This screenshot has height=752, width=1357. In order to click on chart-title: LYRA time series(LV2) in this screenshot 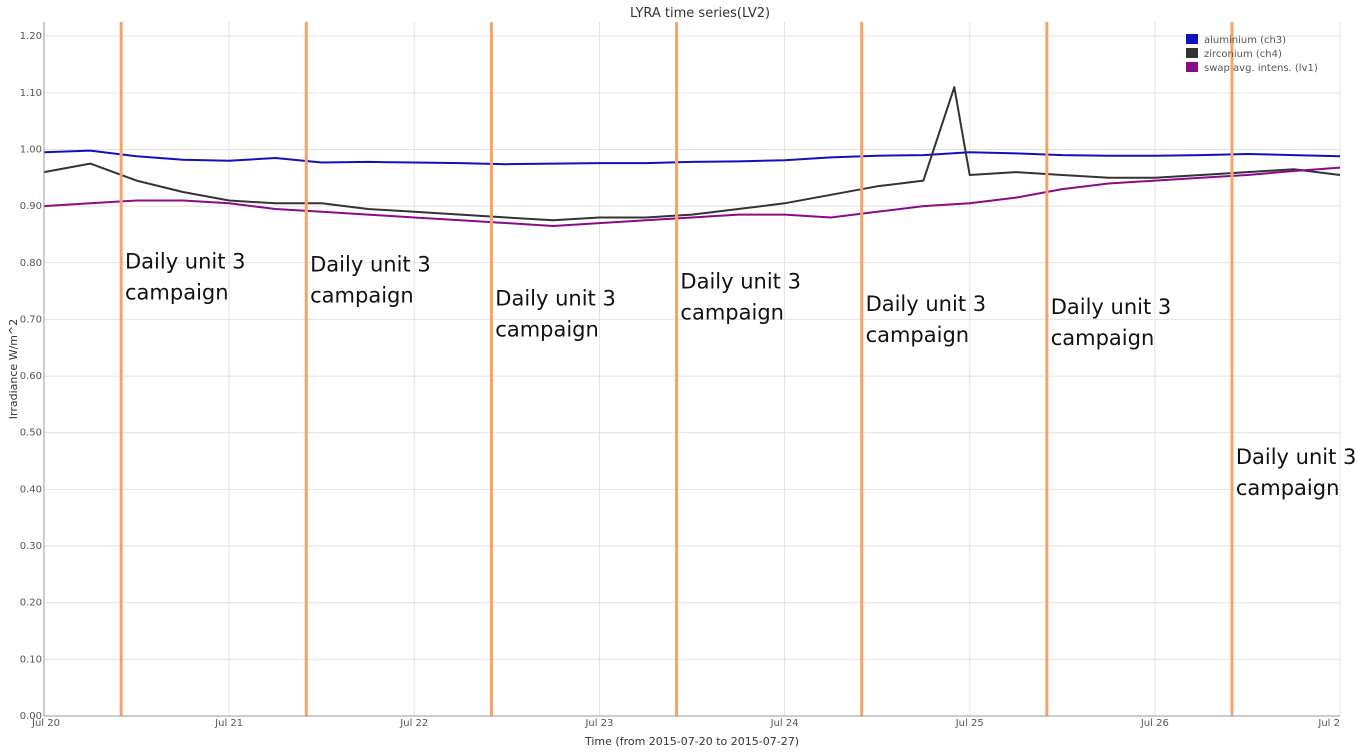, I will do `click(700, 13)`.